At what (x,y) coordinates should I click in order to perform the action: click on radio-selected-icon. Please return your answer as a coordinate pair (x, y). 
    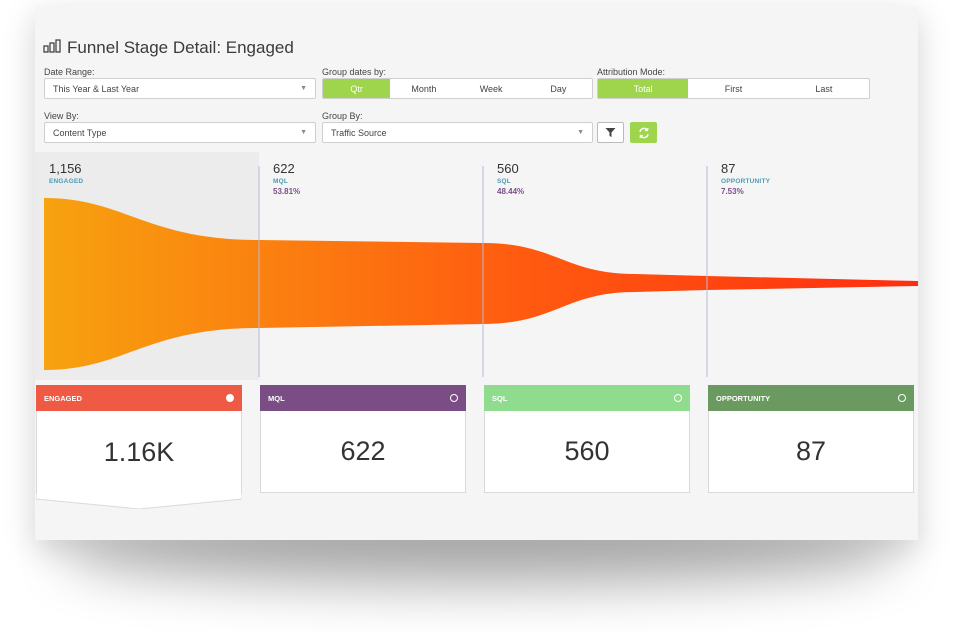
    Looking at the image, I should click on (230, 398).